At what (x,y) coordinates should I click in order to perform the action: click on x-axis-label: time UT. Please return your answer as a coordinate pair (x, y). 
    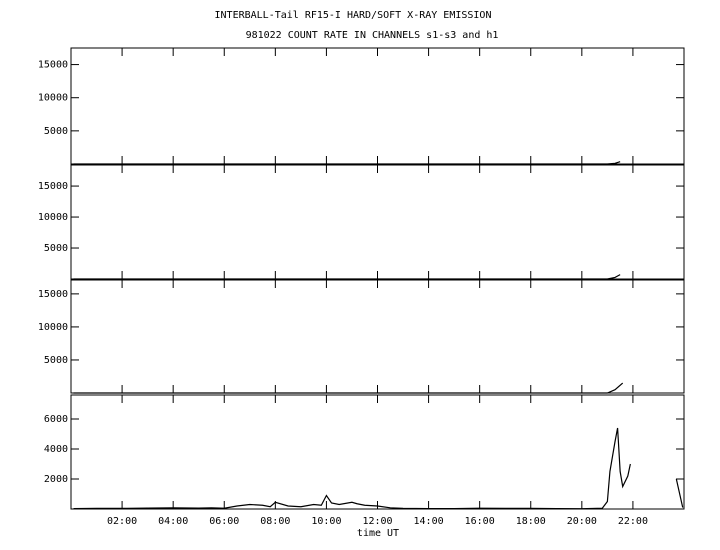
    Looking at the image, I should click on (378, 533).